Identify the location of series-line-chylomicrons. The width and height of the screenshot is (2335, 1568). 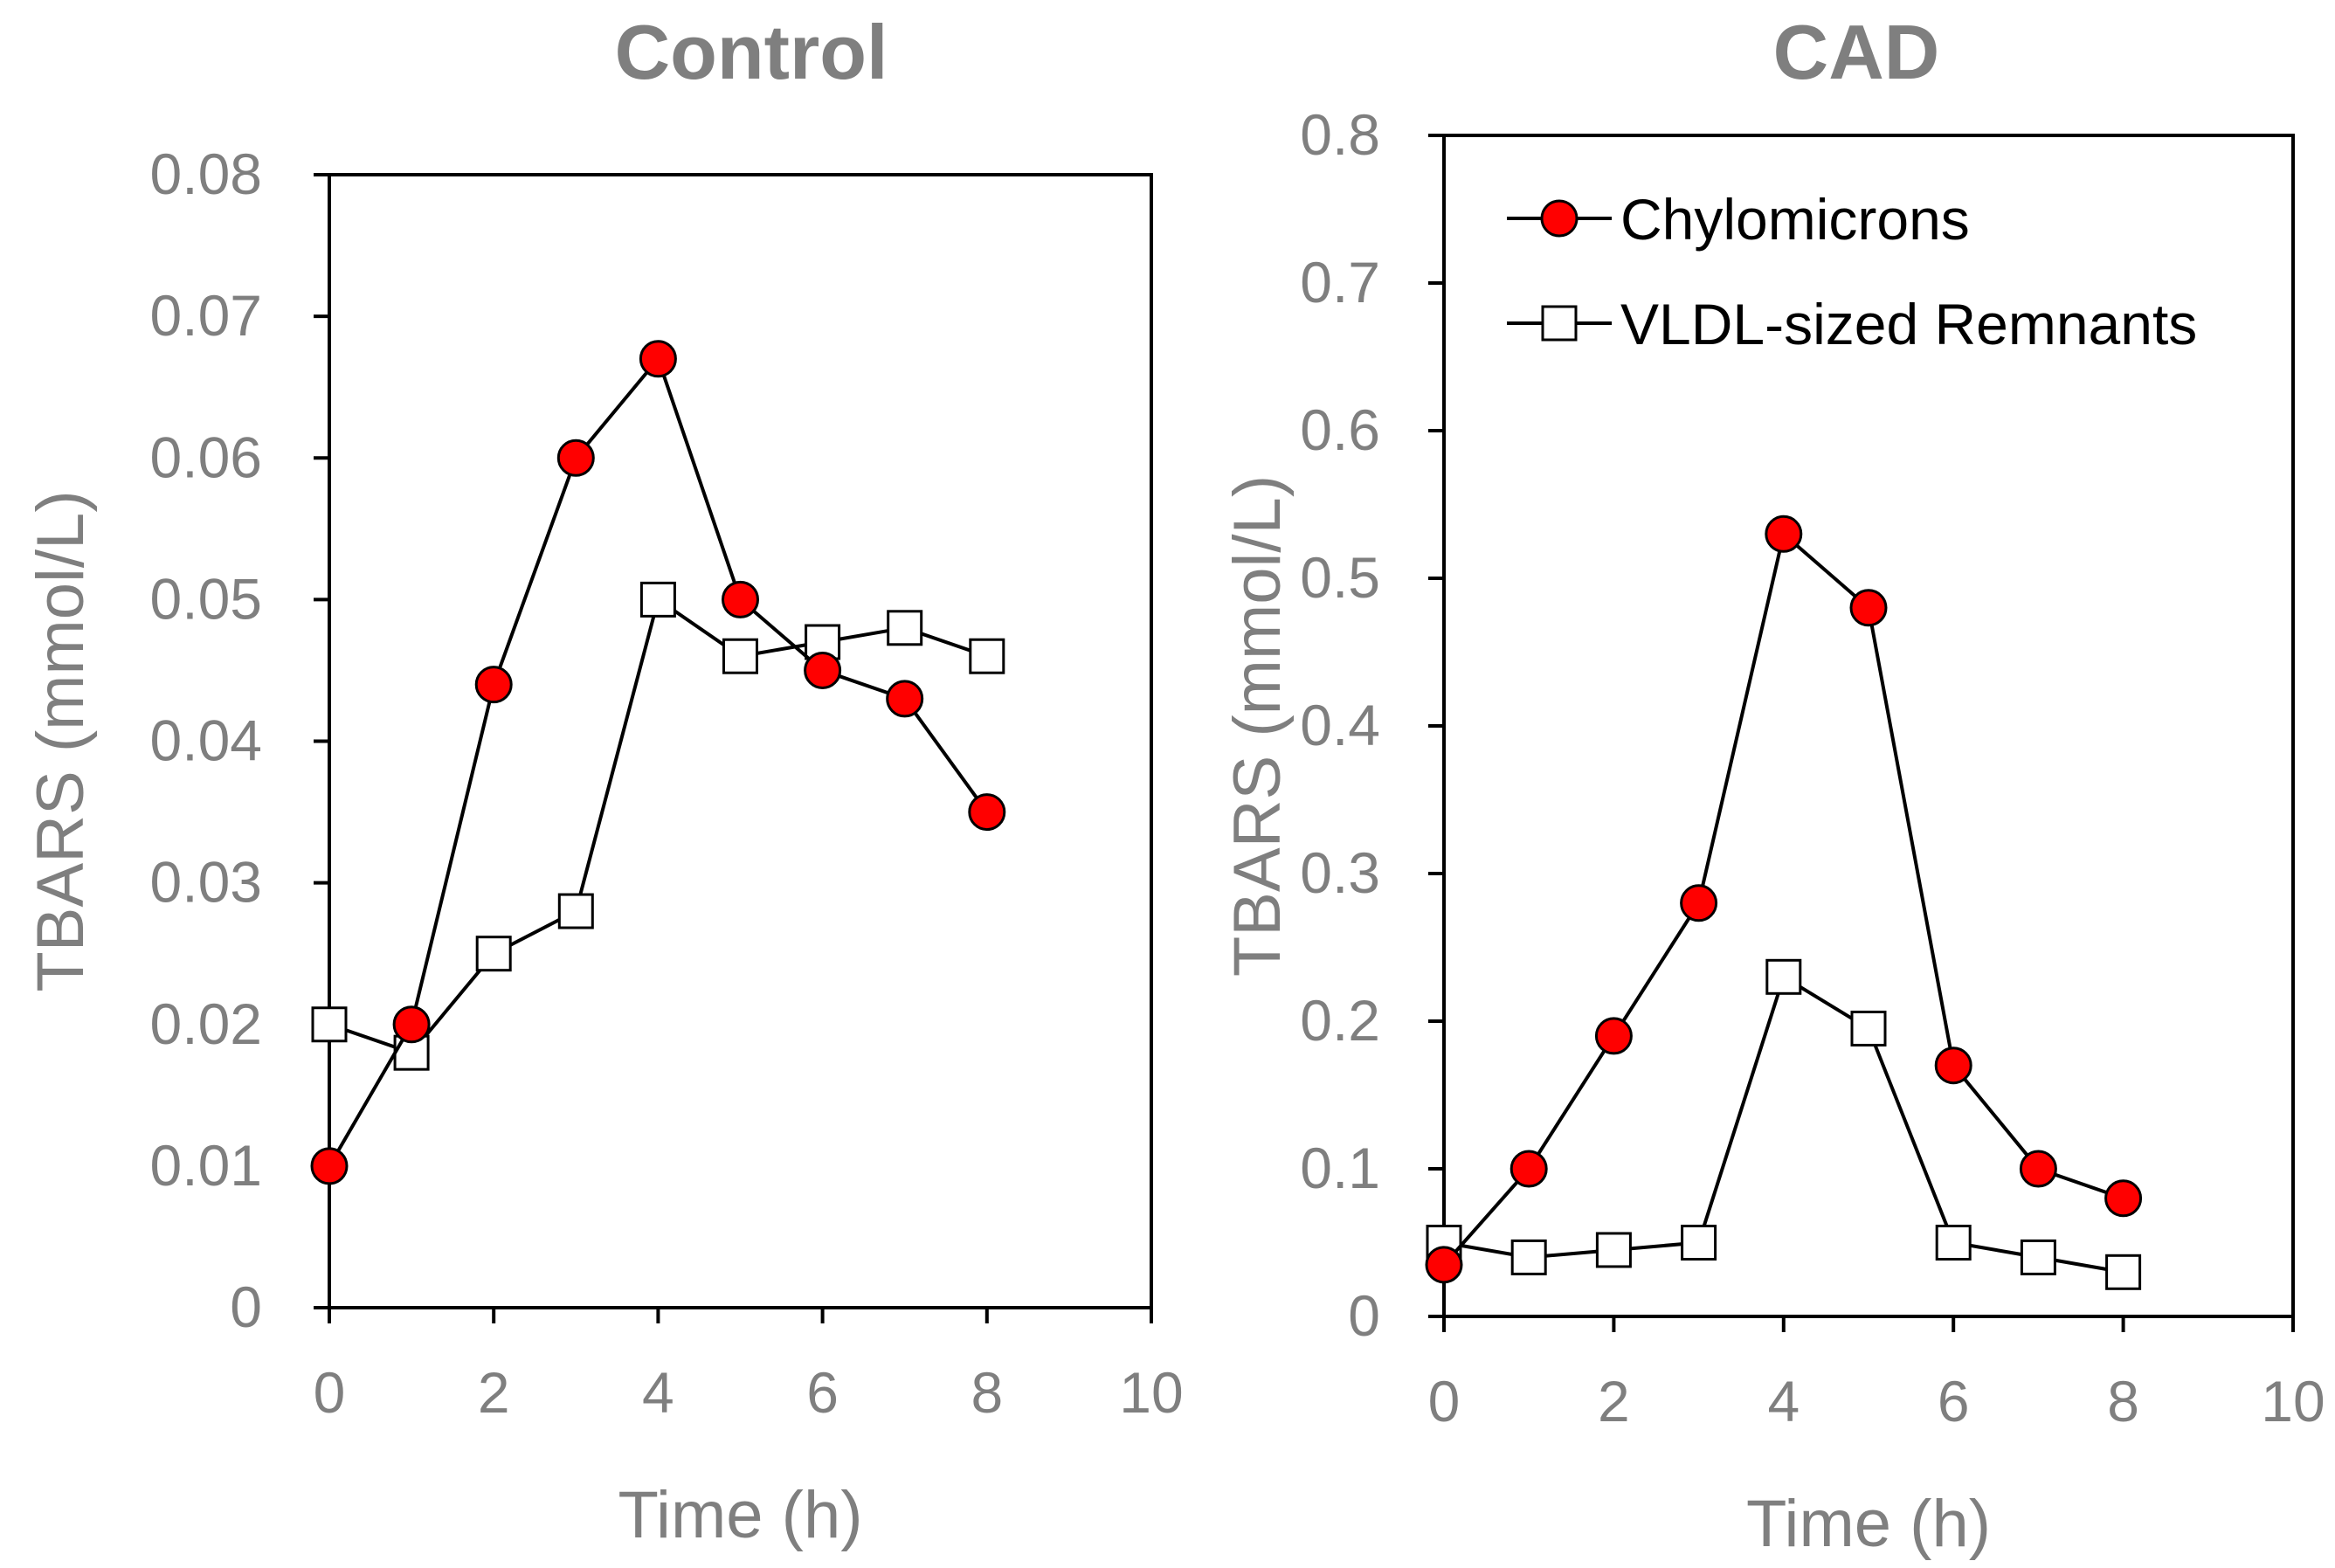
(1783, 898).